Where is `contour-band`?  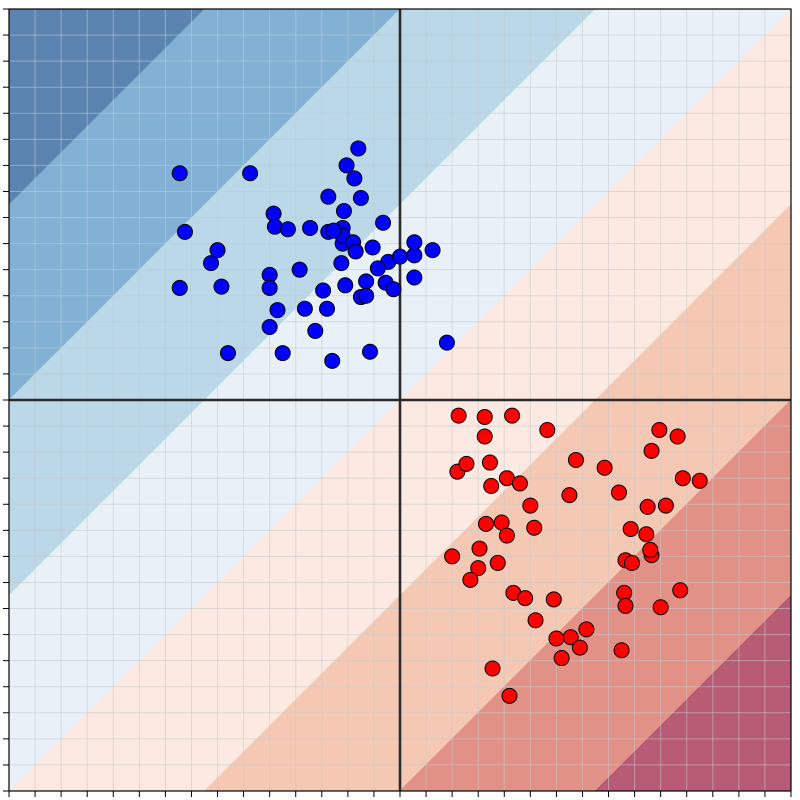 contour-band is located at coordinates (693, 693).